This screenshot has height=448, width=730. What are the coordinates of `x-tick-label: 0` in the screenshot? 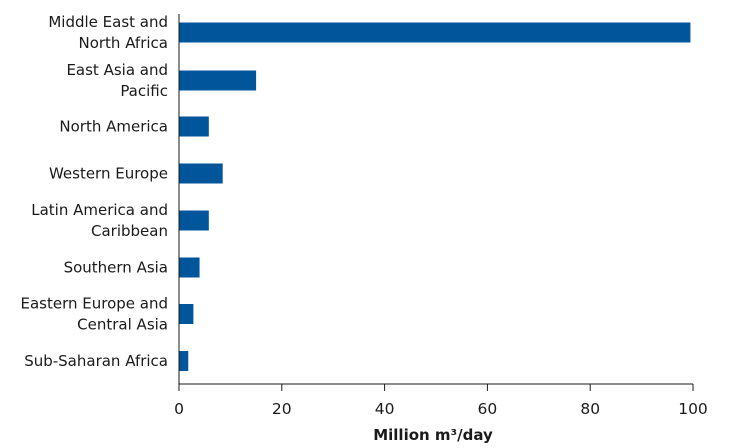 It's located at (179, 409).